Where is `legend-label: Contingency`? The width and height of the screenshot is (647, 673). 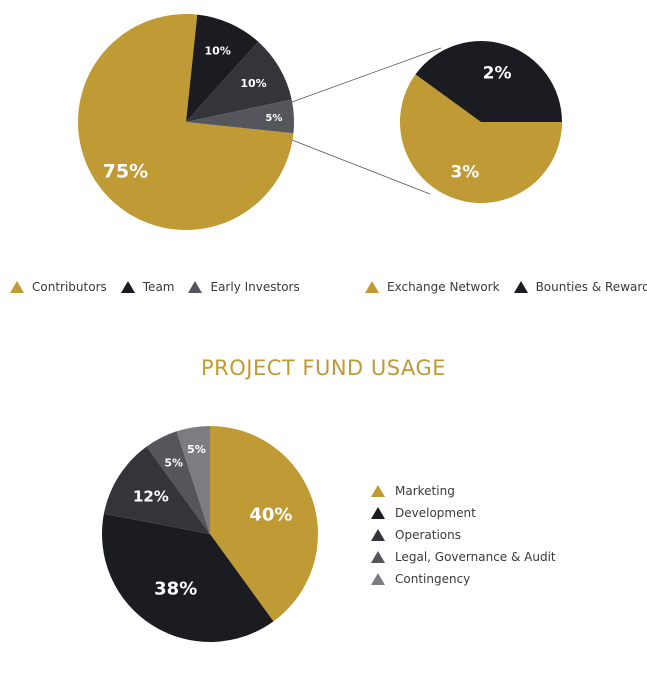
legend-label: Contingency is located at coordinates (433, 579).